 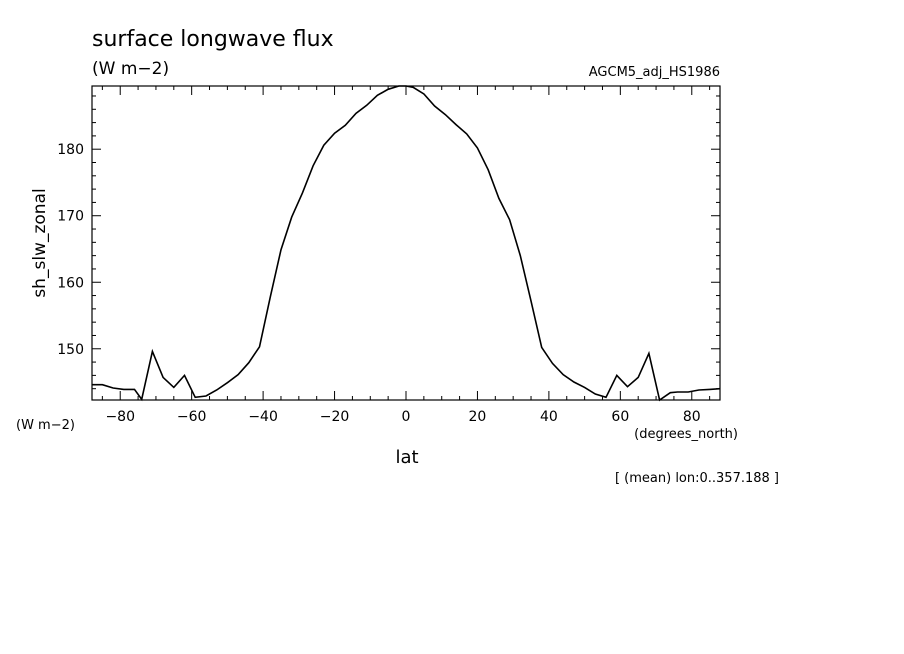 What do you see at coordinates (692, 417) in the screenshot?
I see `x-tick-label: 80` at bounding box center [692, 417].